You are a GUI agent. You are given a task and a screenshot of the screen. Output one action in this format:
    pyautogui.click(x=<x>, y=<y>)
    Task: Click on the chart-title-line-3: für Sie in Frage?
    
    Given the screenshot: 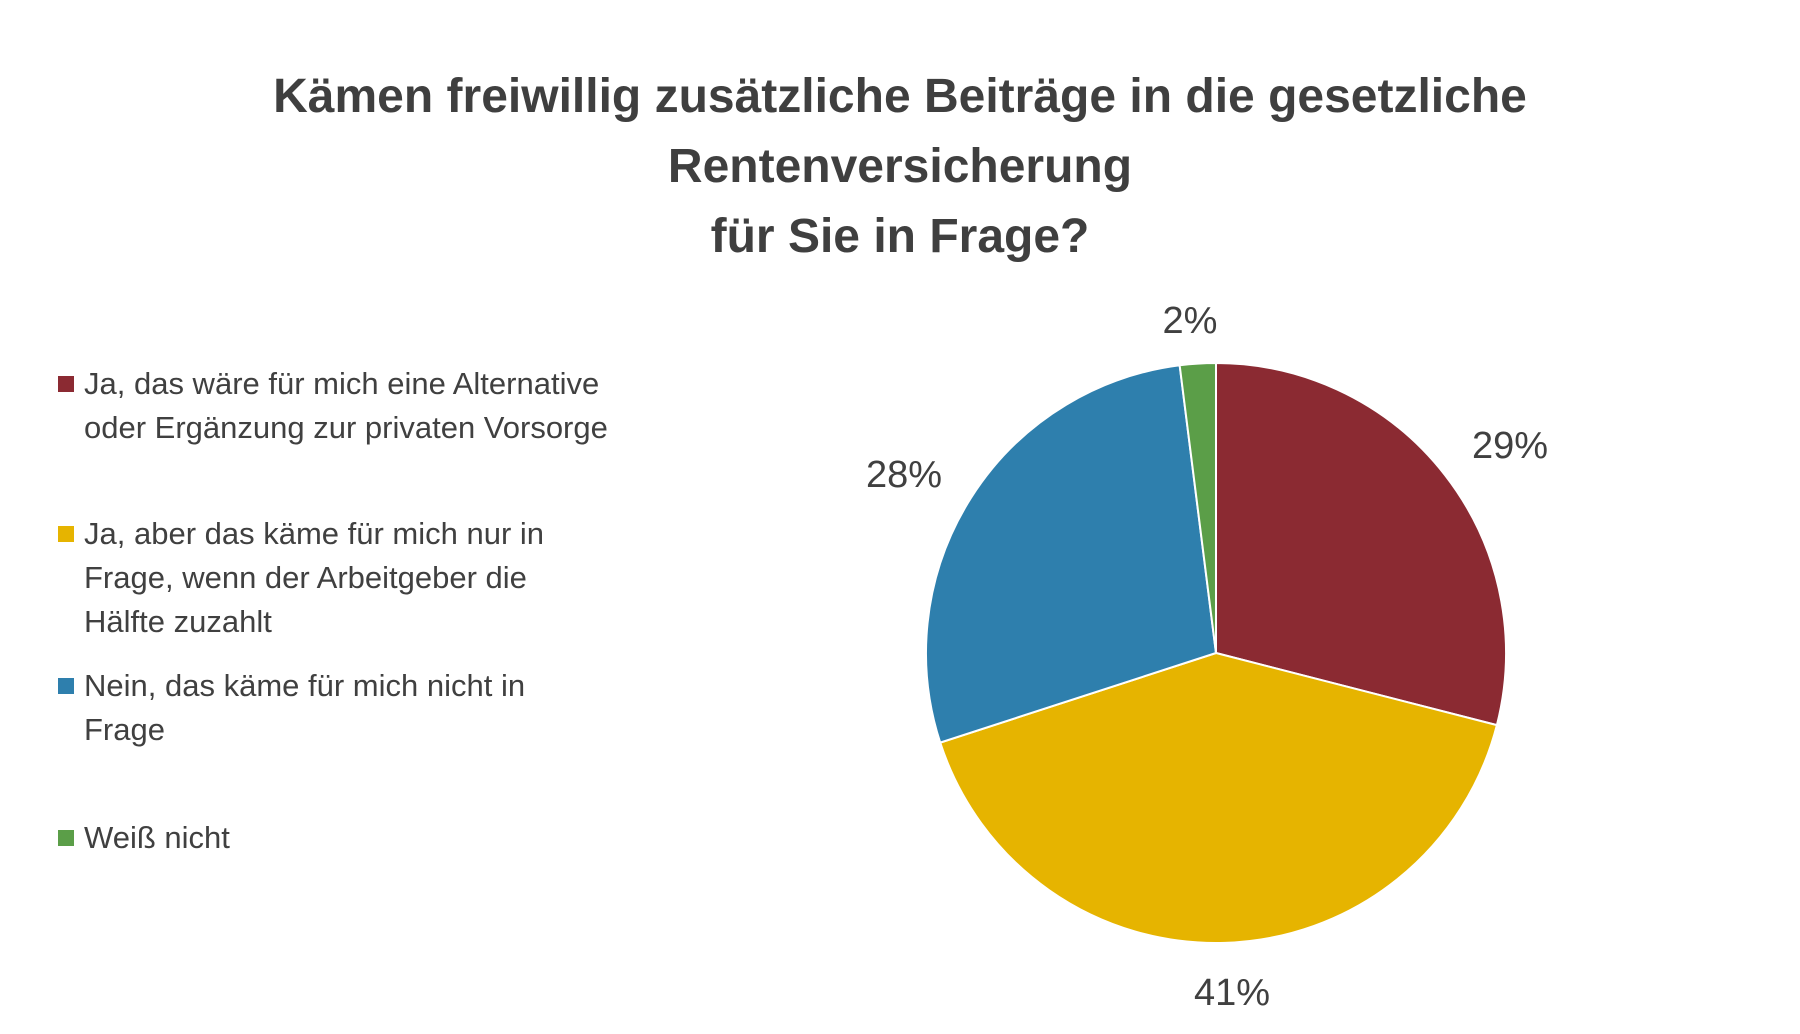 What is the action you would take?
    pyautogui.click(x=900, y=236)
    